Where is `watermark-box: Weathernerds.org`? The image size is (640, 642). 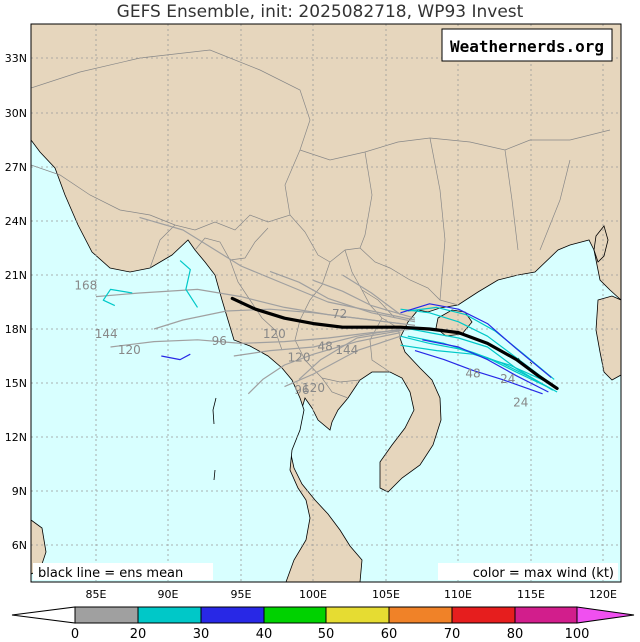
watermark-box: Weathernerds.org is located at coordinates (527, 45).